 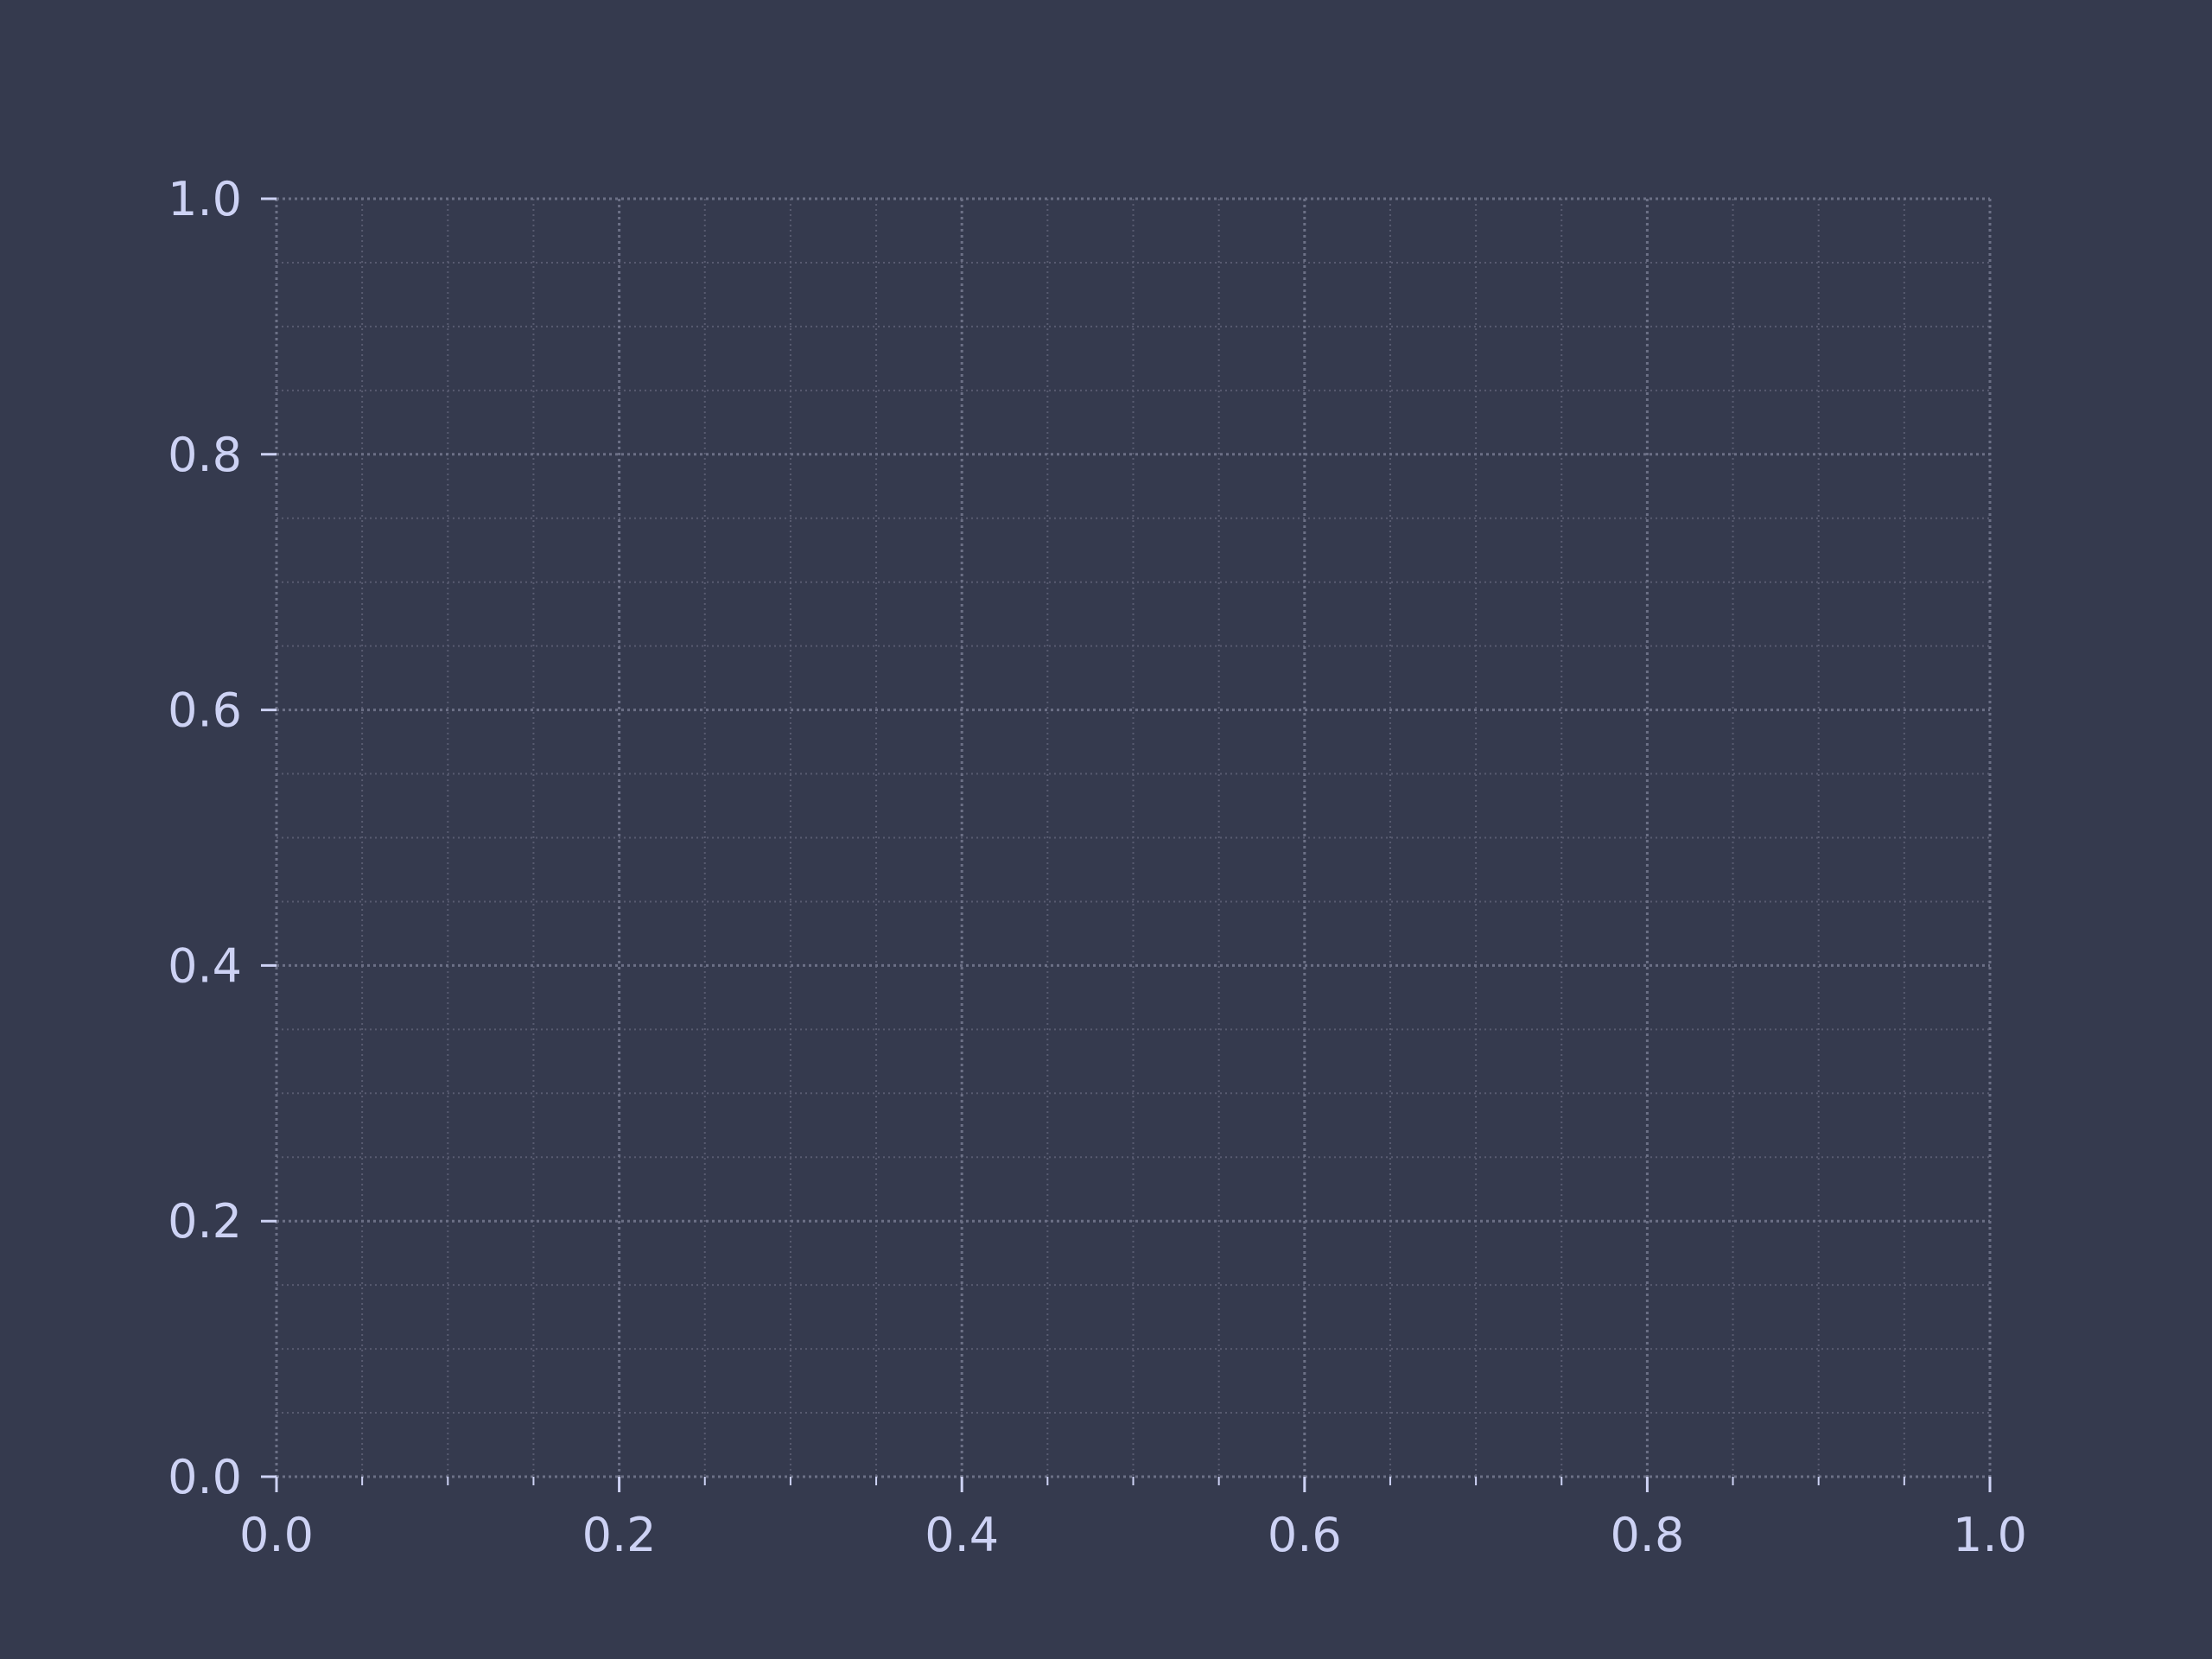 What do you see at coordinates (962, 1535) in the screenshot?
I see `x-tick-label: 0.4` at bounding box center [962, 1535].